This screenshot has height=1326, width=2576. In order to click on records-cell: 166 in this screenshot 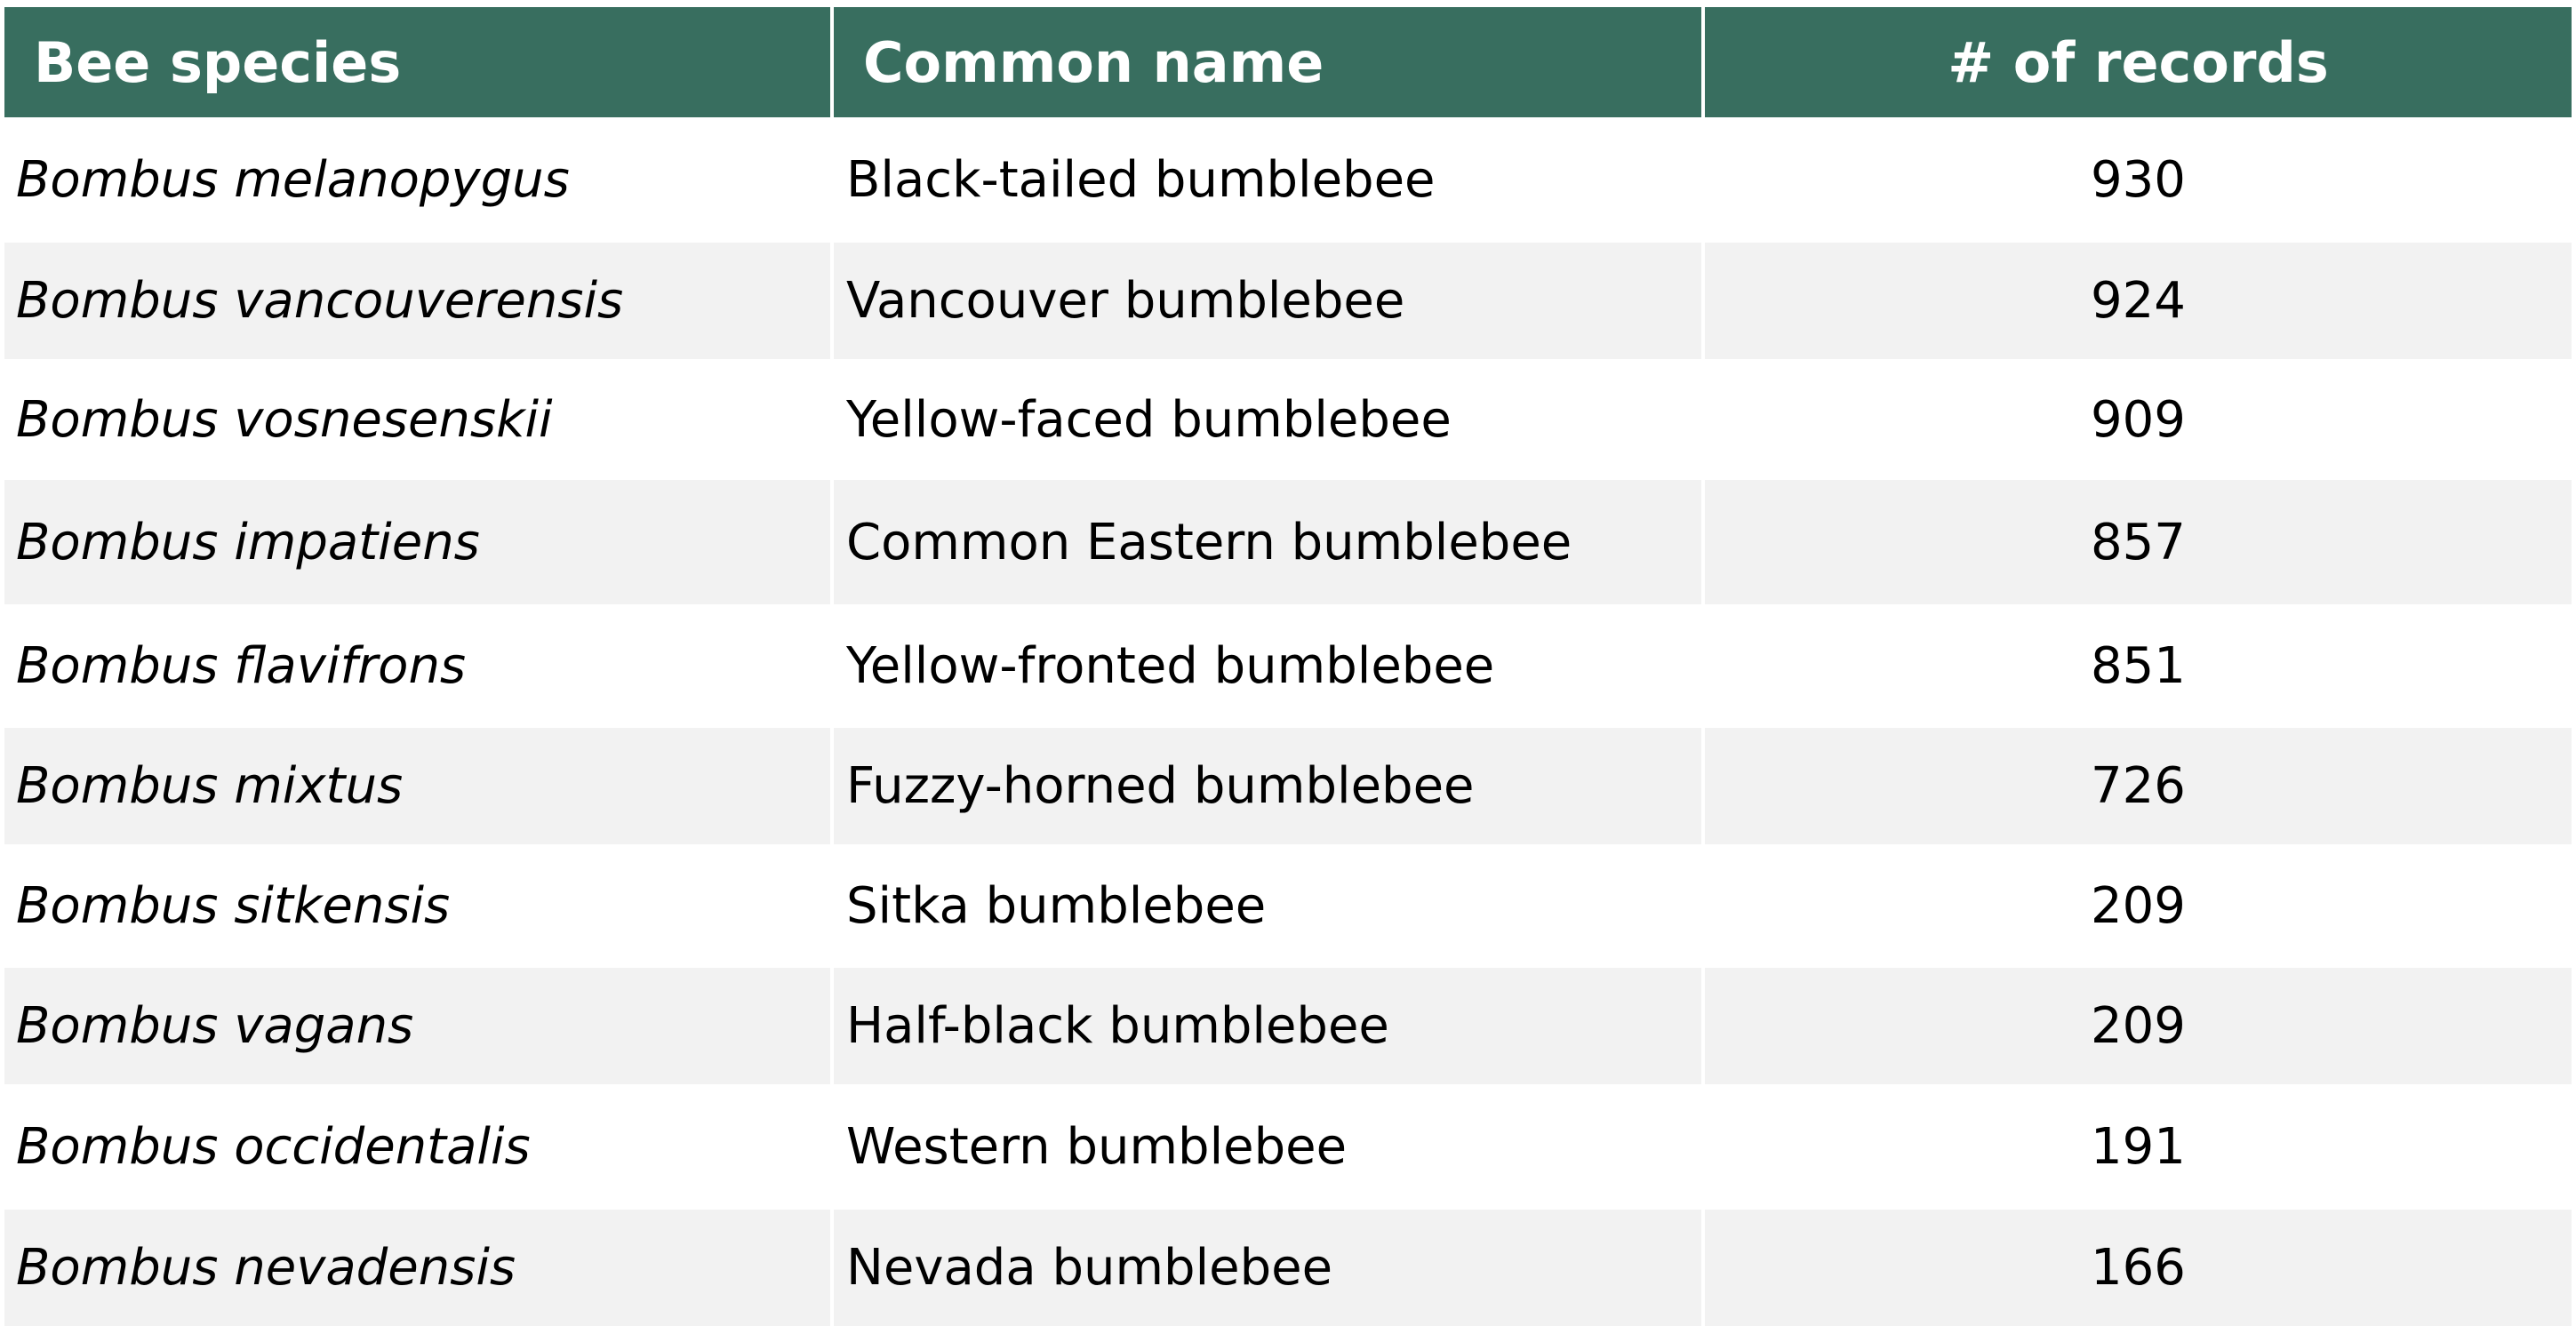, I will do `click(2137, 1268)`.